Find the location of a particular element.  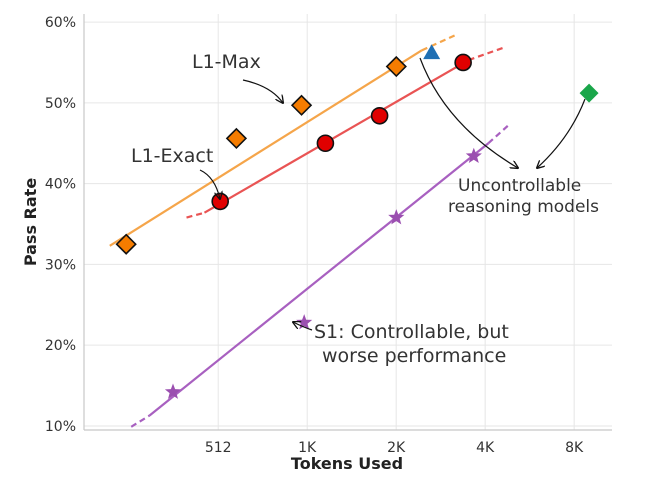

l1-max-fit-extension is located at coordinates (439, 42).